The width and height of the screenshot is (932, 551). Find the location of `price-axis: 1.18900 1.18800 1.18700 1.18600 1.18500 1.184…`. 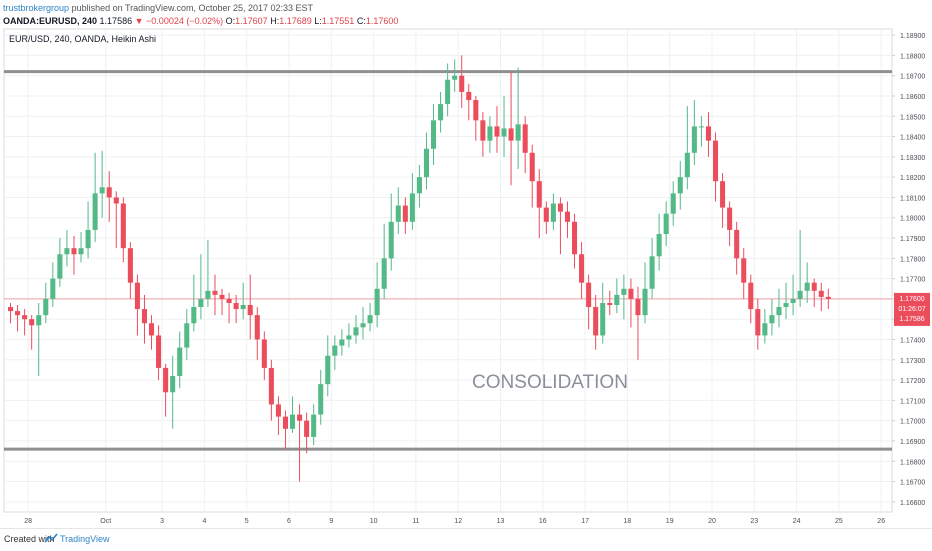

price-axis: 1.18900 1.18800 1.18700 1.18600 1.18500 1.184… is located at coordinates (911, 270).